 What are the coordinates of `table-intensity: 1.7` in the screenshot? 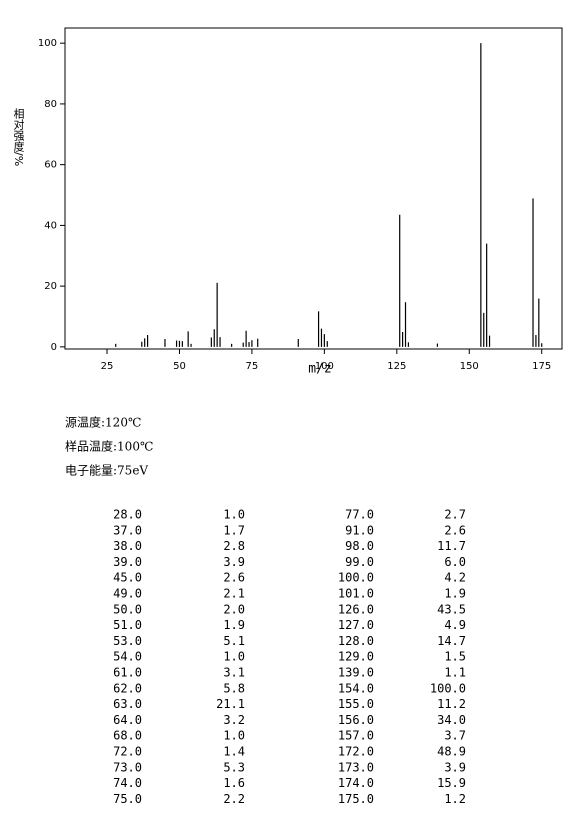 It's located at (234, 530).